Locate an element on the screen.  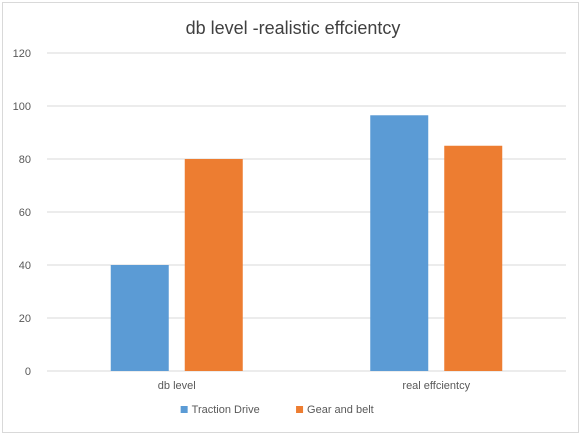
y-tick-label: 100 is located at coordinates (22, 107).